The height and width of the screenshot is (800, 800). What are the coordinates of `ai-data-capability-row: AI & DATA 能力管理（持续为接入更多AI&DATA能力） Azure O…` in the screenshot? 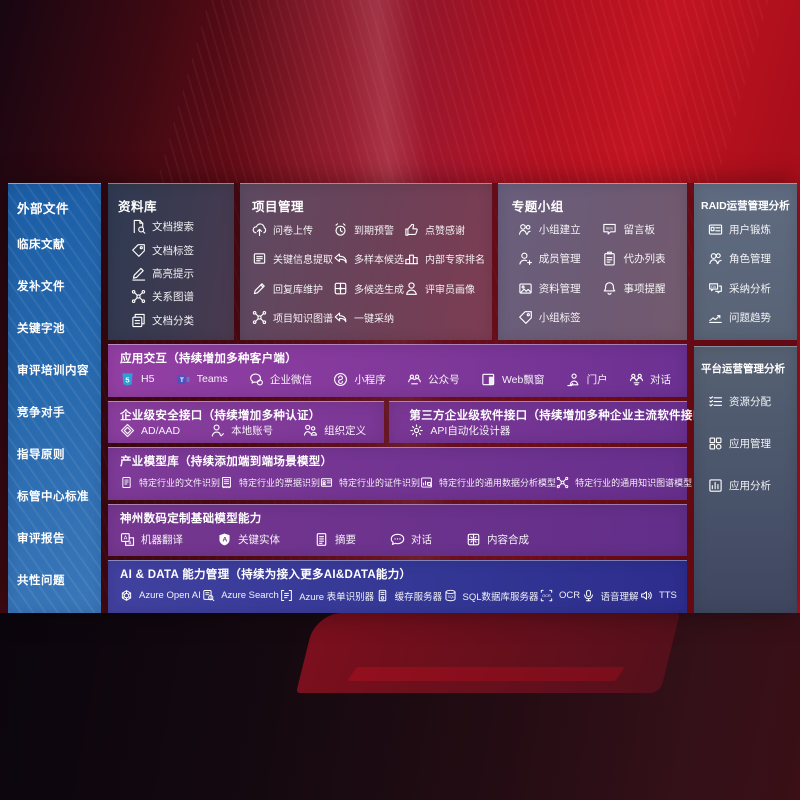 It's located at (397, 586).